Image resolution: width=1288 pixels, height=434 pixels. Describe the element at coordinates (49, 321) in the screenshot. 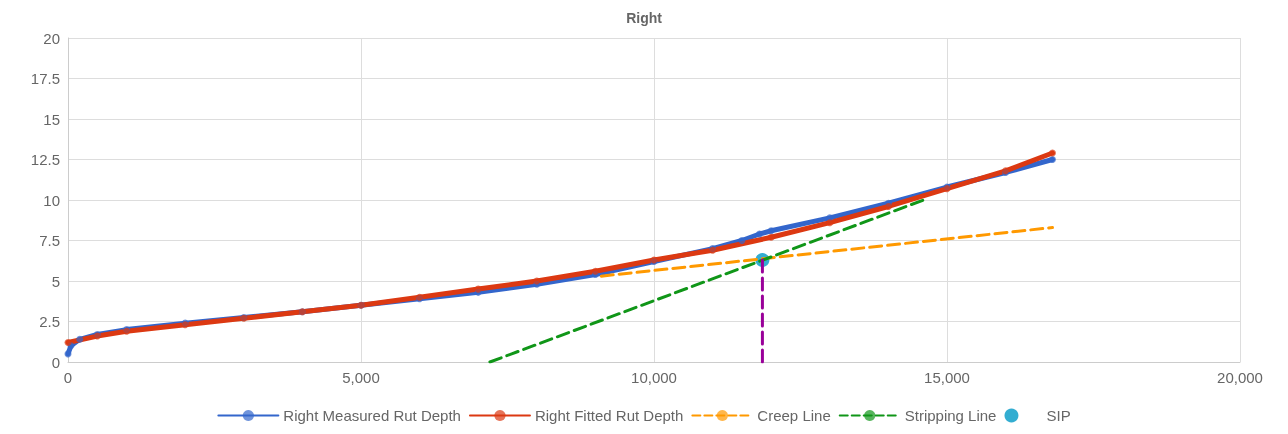

I see `y-tick-label: 2.5` at that location.